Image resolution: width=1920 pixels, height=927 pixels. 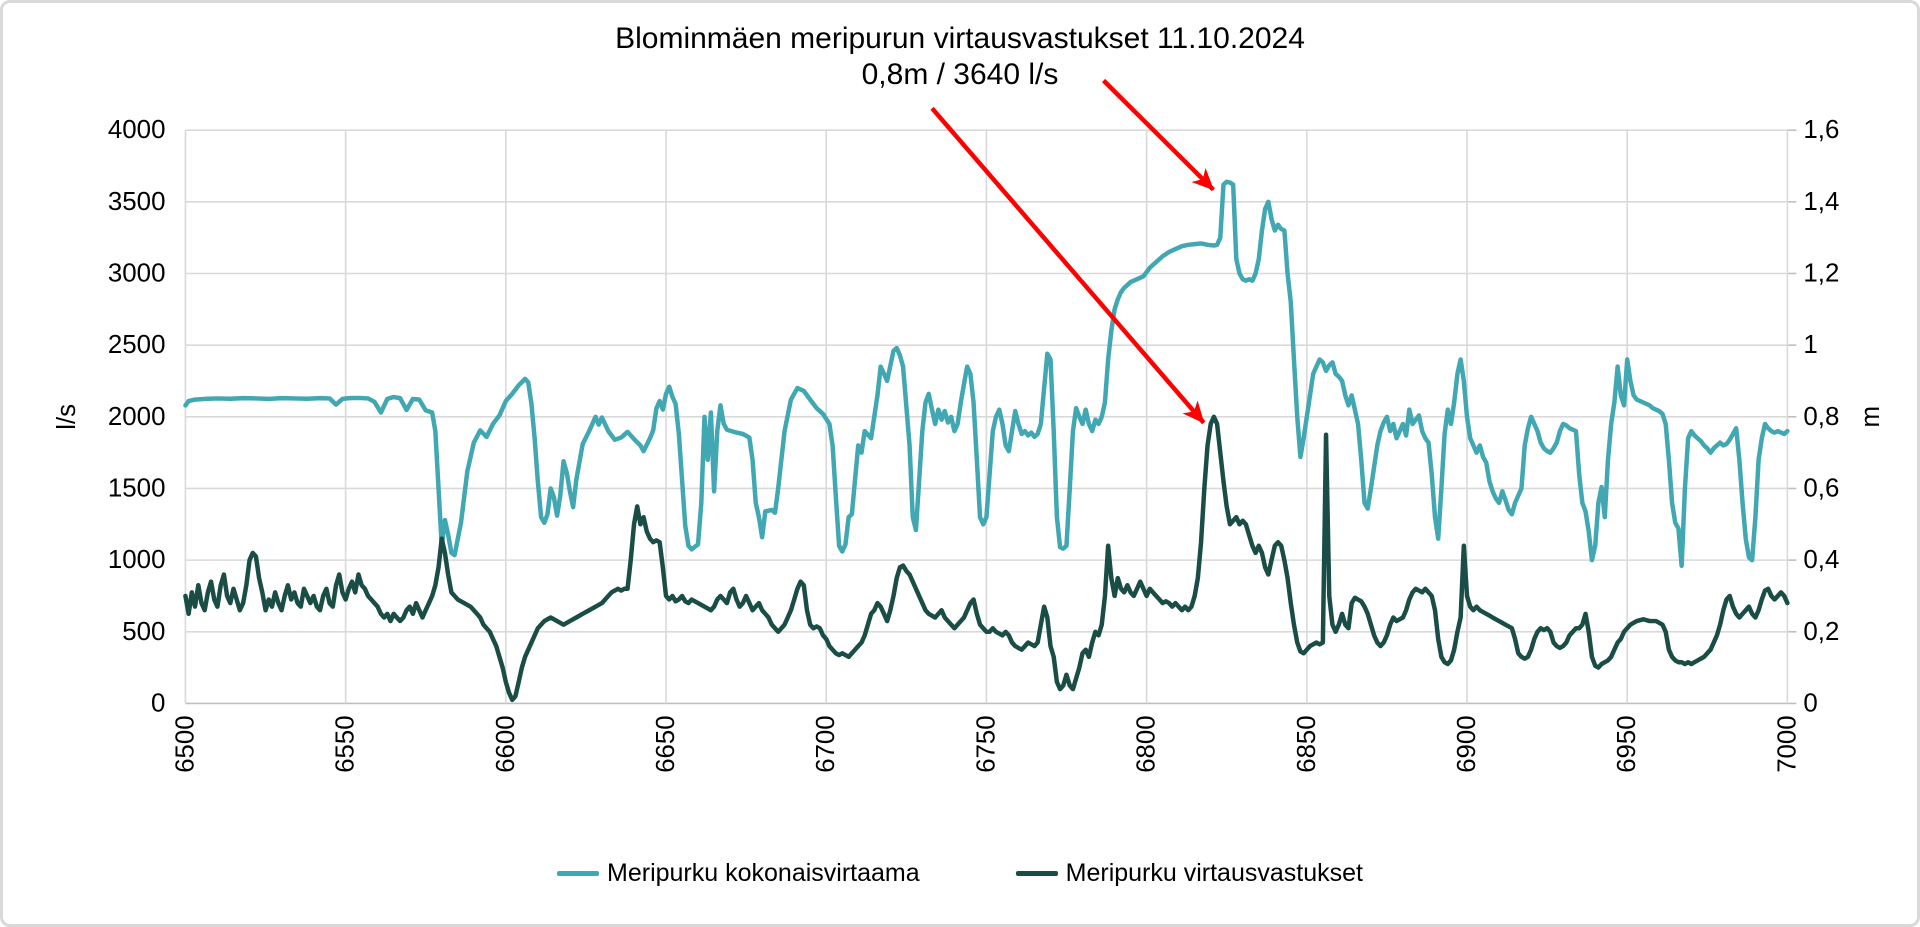 What do you see at coordinates (1871, 417) in the screenshot?
I see `right-axis-title: m` at bounding box center [1871, 417].